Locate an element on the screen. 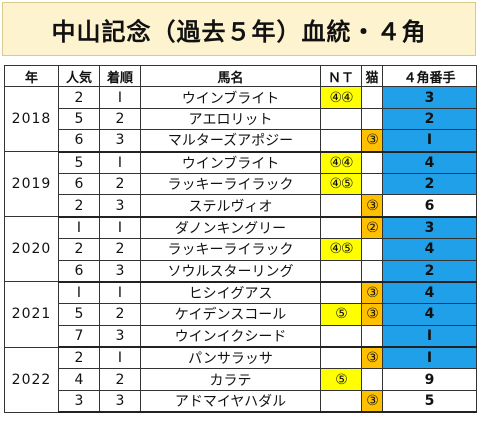 This screenshot has width=480, height=424. corner-position-cell: 6 is located at coordinates (429, 206).